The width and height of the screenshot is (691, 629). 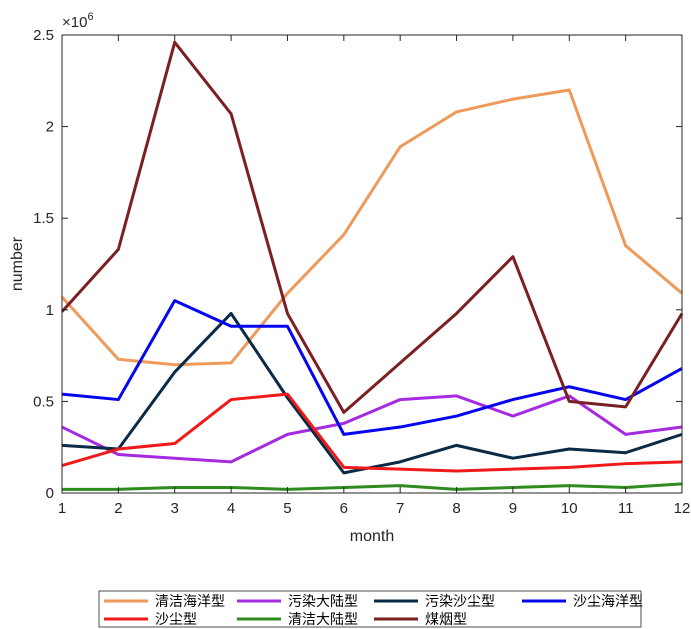 What do you see at coordinates (456, 508) in the screenshot?
I see `x-tick-label: 8` at bounding box center [456, 508].